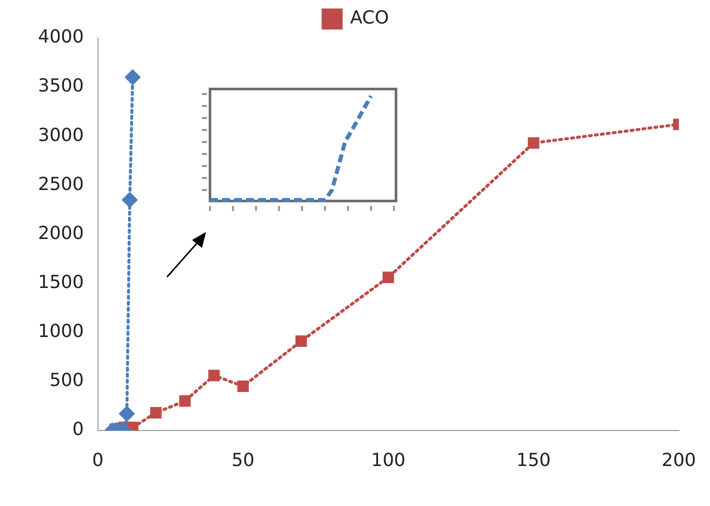 The width and height of the screenshot is (710, 506). What do you see at coordinates (61, 282) in the screenshot?
I see `y-tick-label: 1500` at bounding box center [61, 282].